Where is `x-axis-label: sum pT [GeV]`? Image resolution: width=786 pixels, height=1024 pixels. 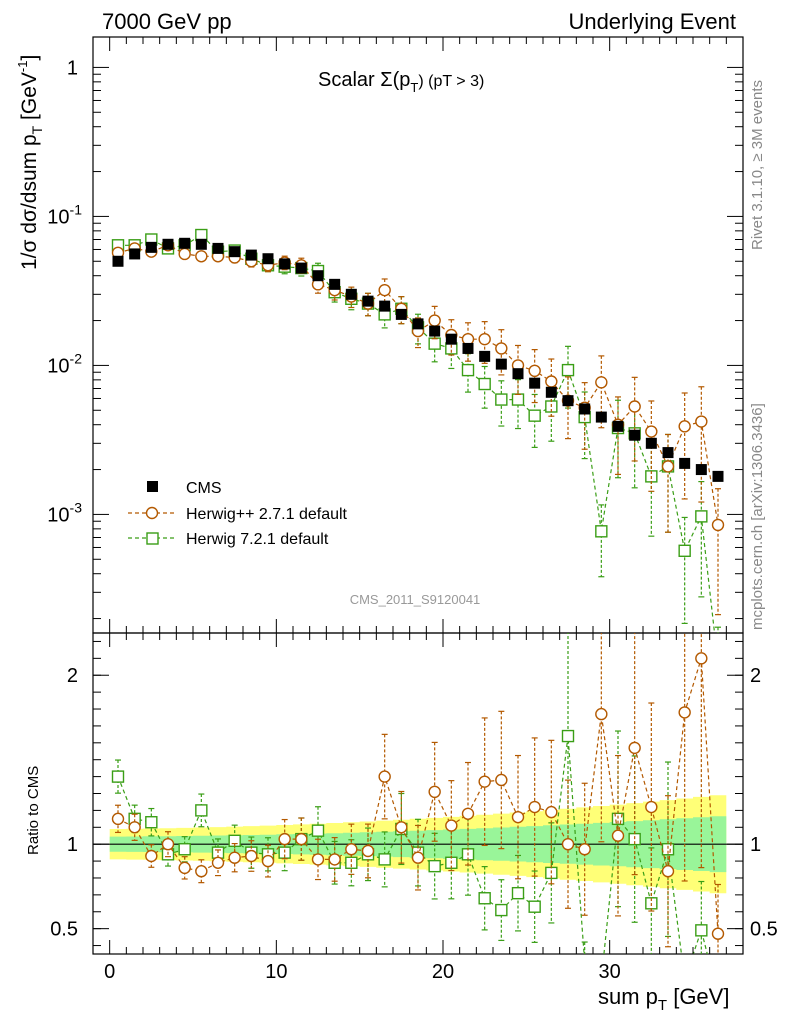
x-axis-label: sum pT [GeV] is located at coordinates (663, 999).